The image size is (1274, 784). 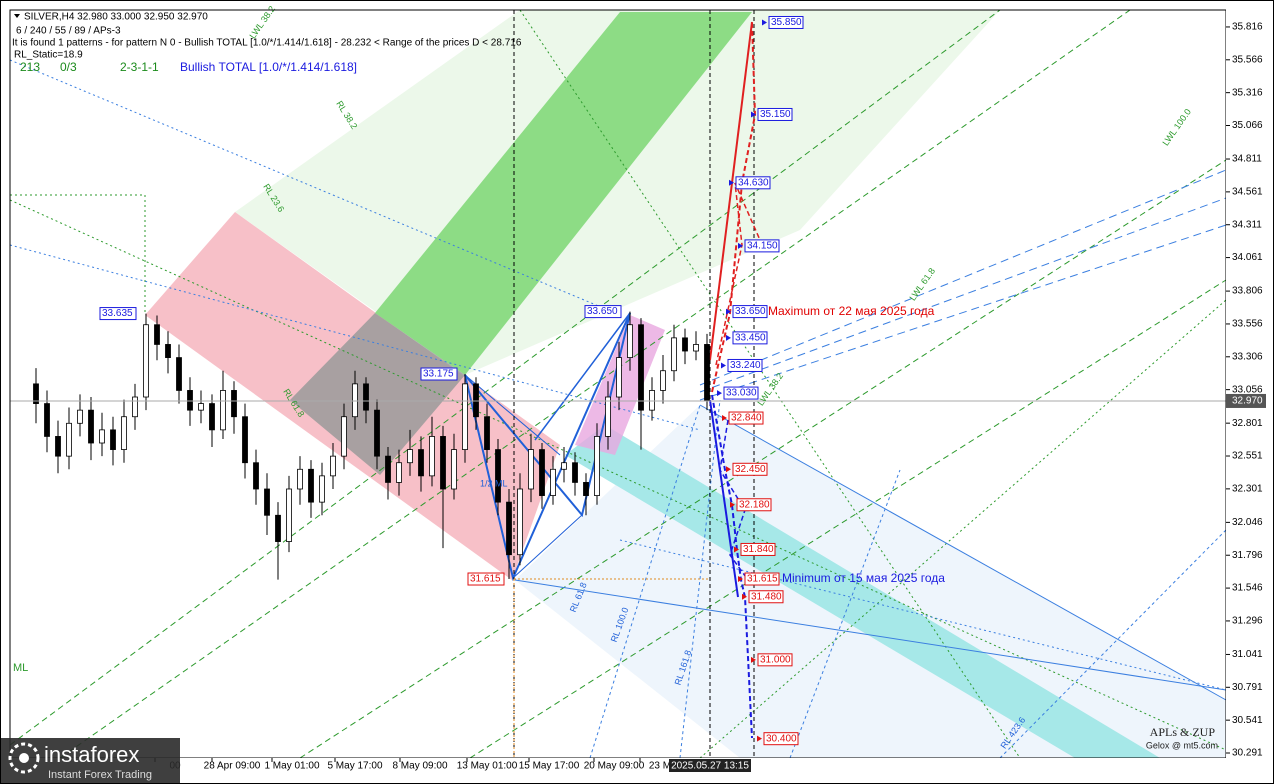 What do you see at coordinates (741, 393) in the screenshot?
I see `target-label: 33.030` at bounding box center [741, 393].